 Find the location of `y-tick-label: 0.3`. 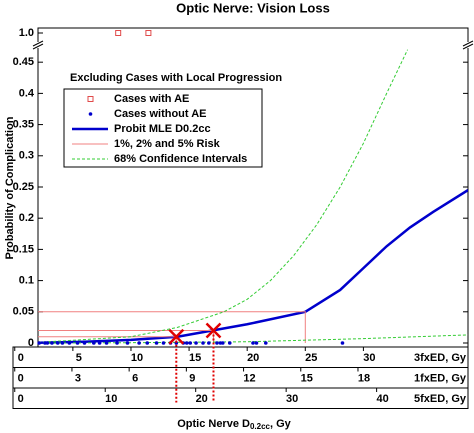

y-tick-label: 0.3 is located at coordinates (26, 156).